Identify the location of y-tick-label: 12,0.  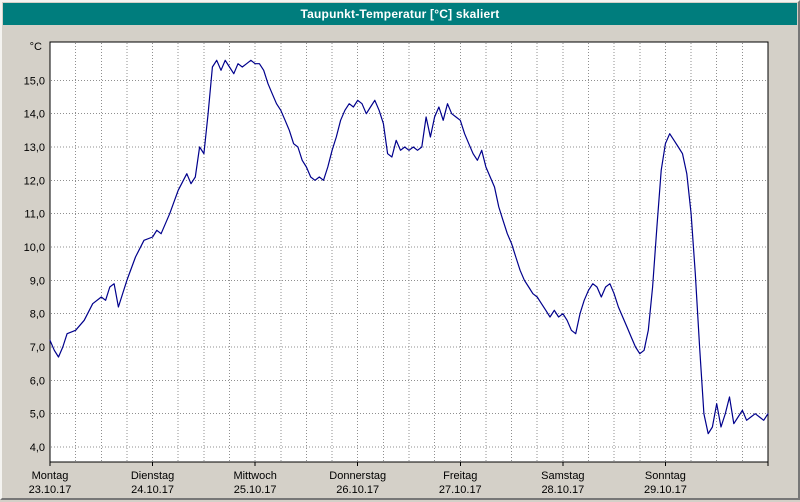
(34, 181).